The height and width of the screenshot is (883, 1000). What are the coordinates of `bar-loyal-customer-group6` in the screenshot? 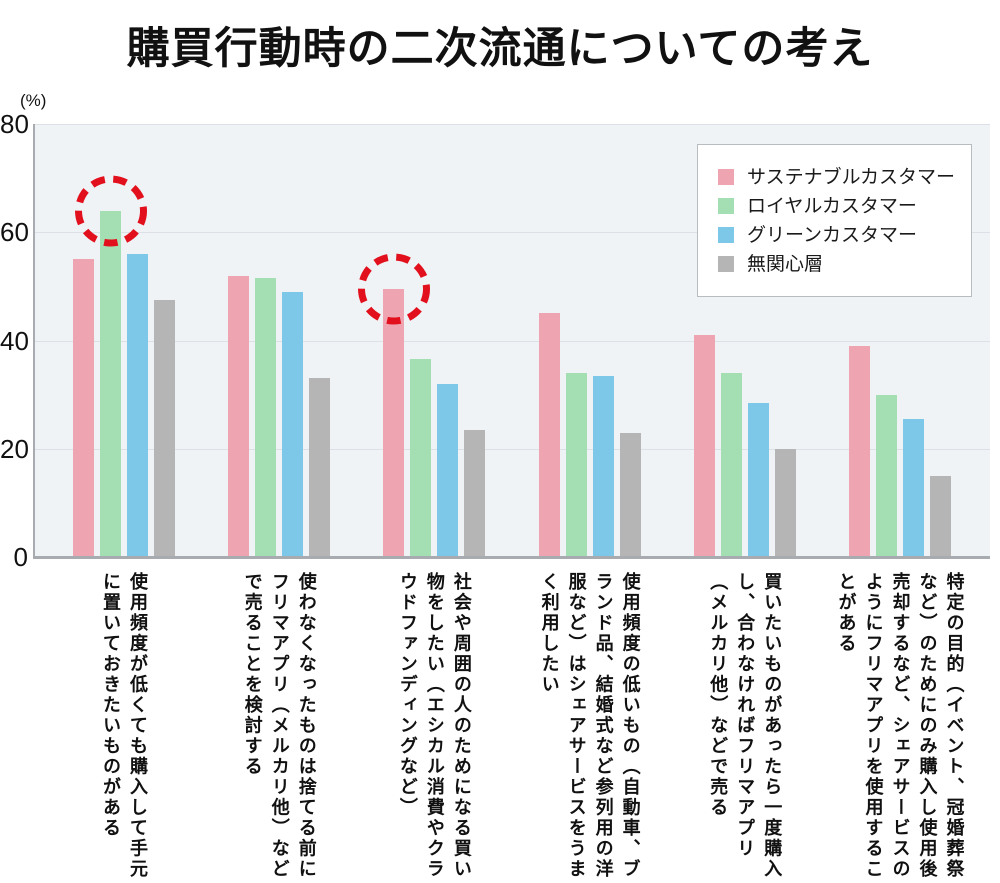 It's located at (886, 475).